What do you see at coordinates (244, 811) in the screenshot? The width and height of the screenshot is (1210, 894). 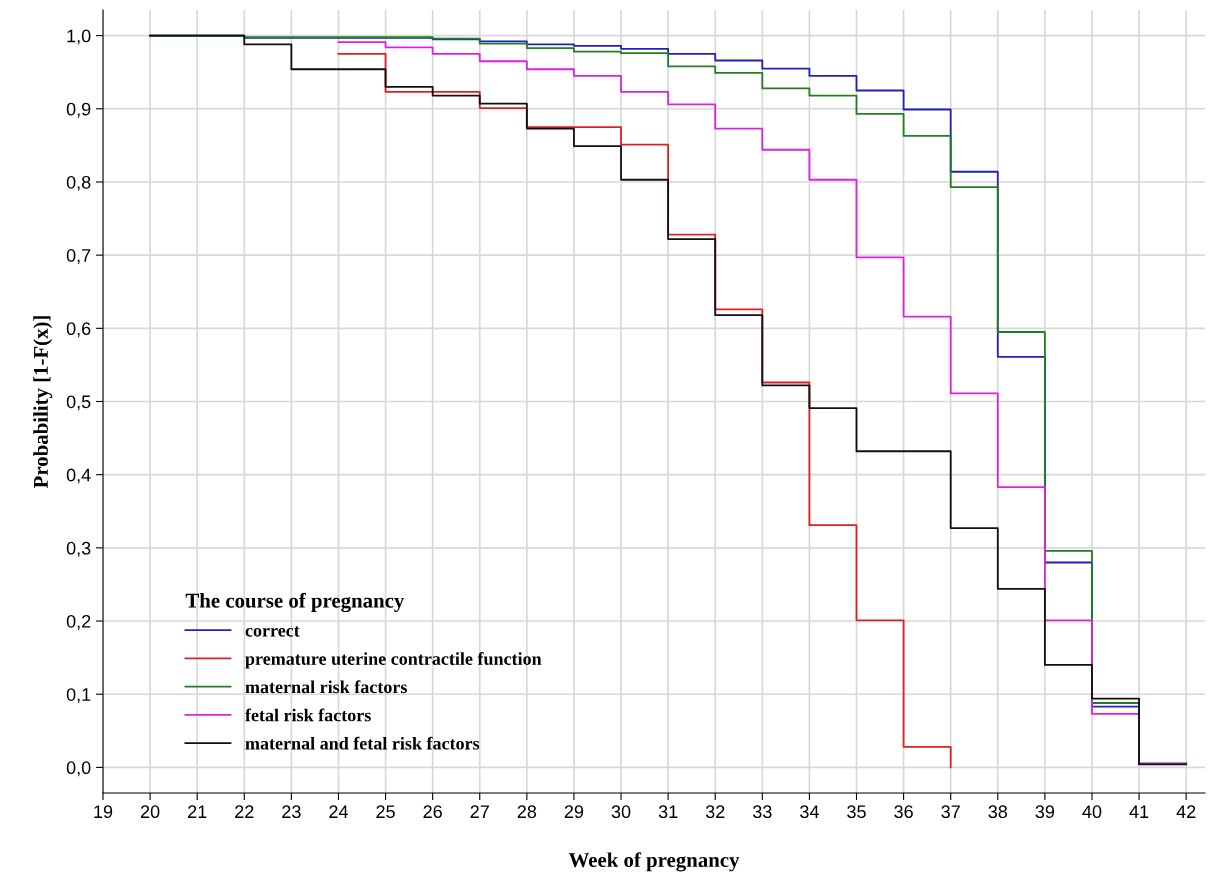 I see `x-tick-label: 22` at bounding box center [244, 811].